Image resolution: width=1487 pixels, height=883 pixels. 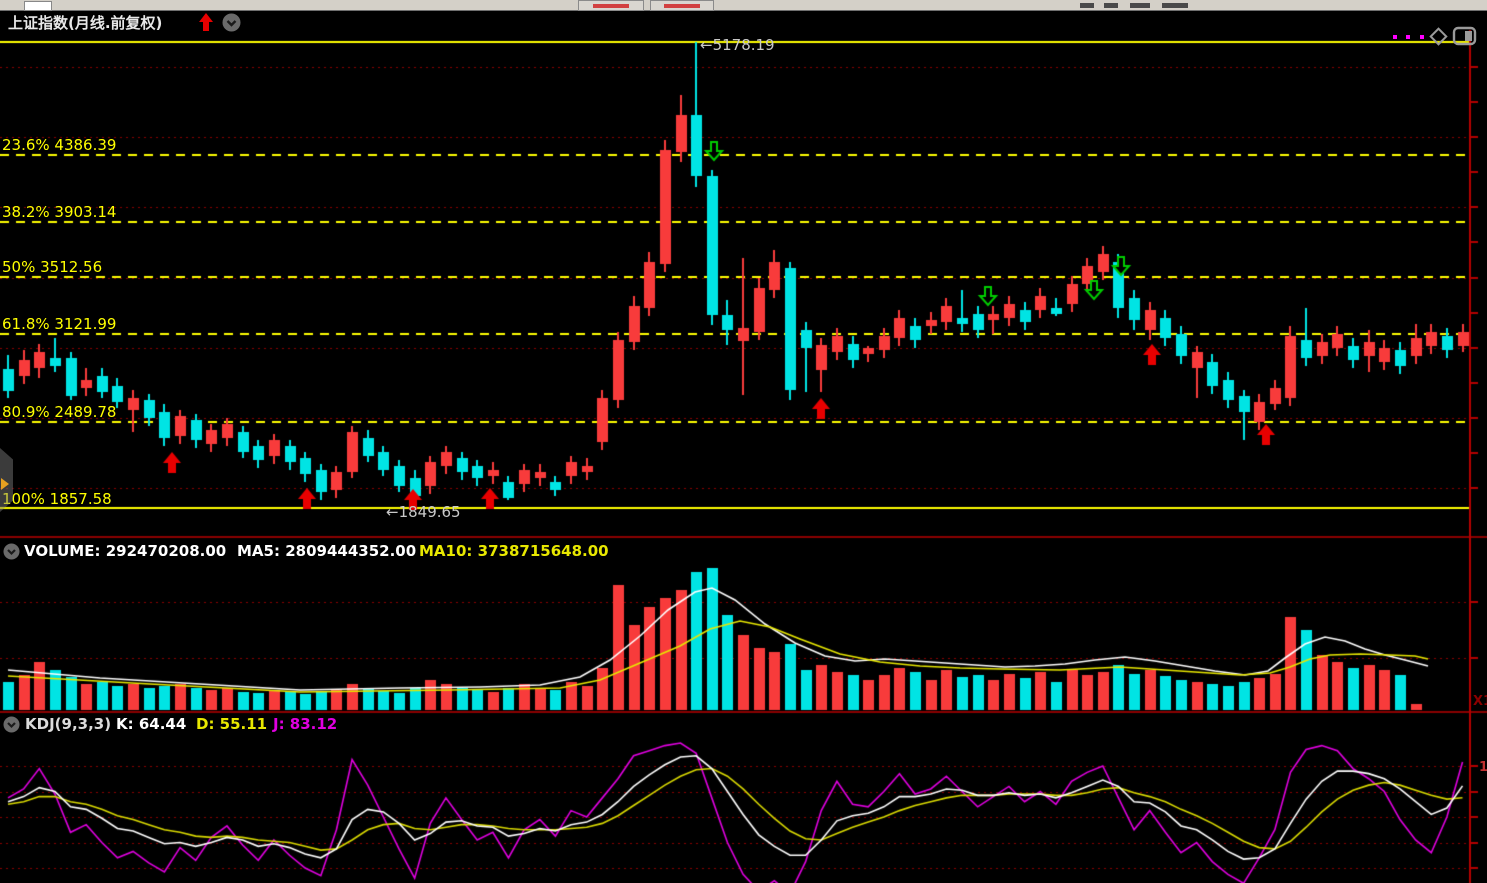 I want to click on kdj-d-label: D: 55.11, so click(x=232, y=724).